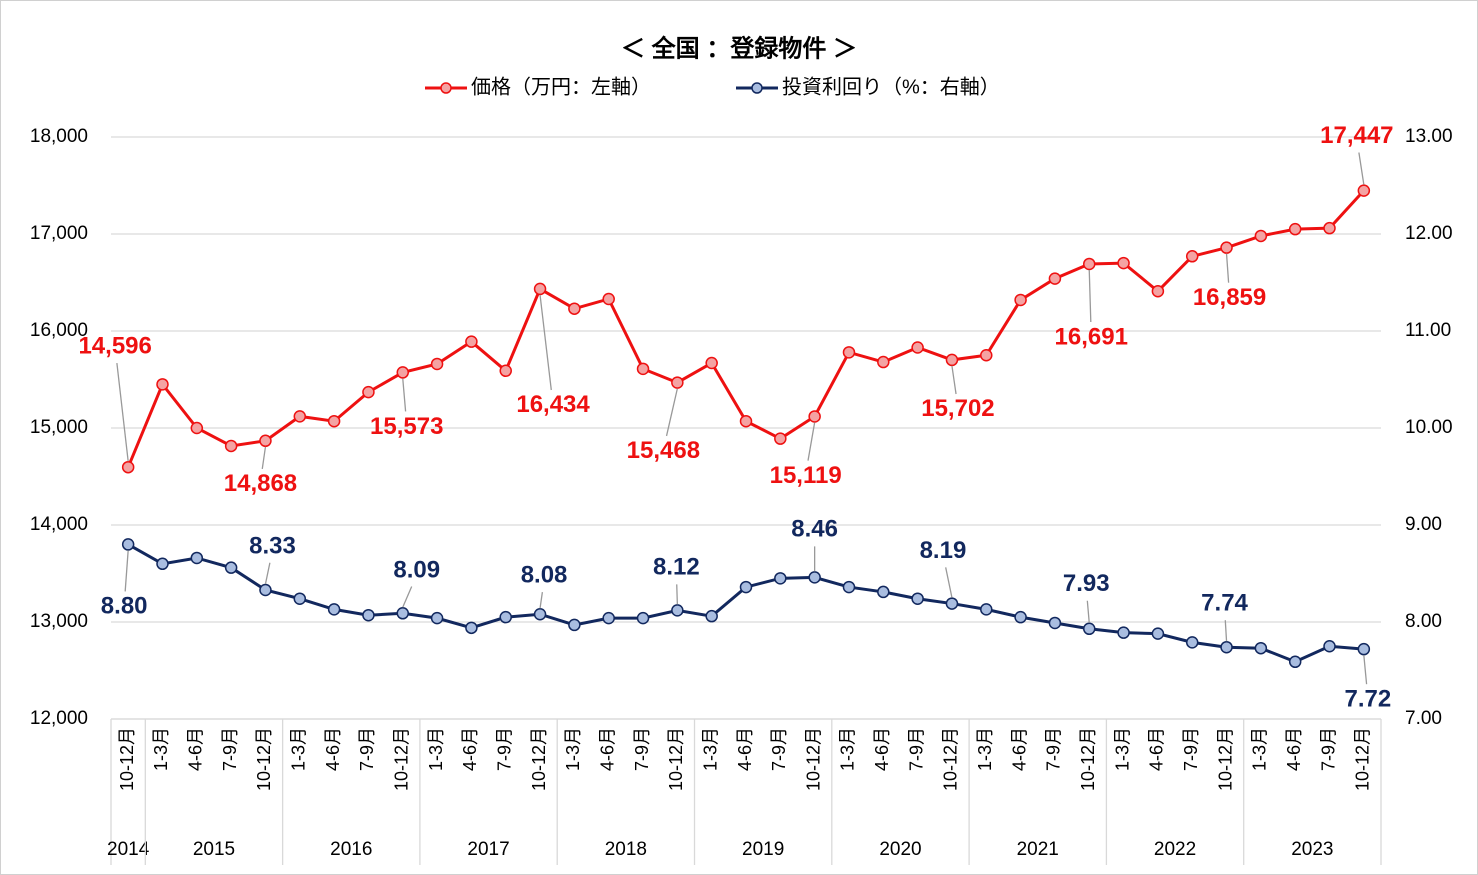 The width and height of the screenshot is (1478, 875). What do you see at coordinates (1367, 699) in the screenshot?
I see `value-label: 7.72` at bounding box center [1367, 699].